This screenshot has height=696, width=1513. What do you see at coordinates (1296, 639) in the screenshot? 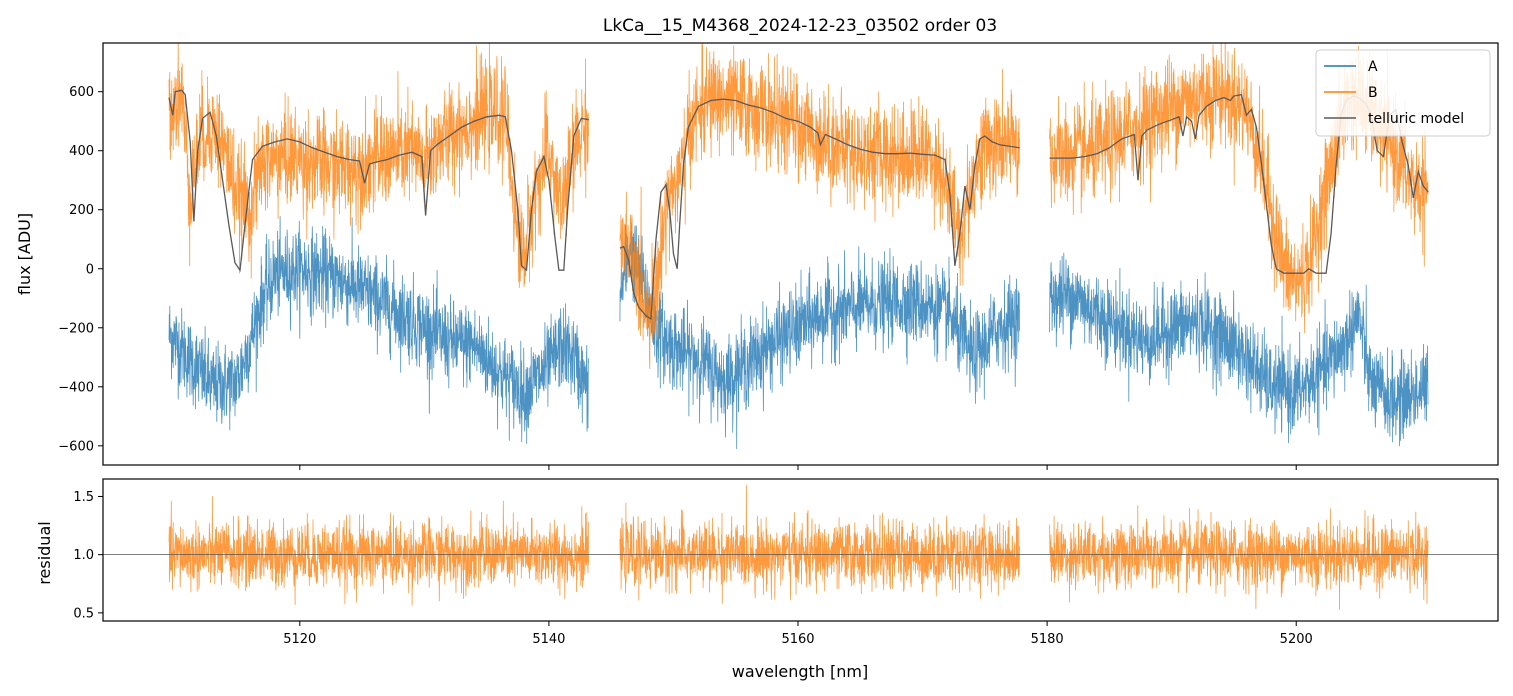
I see `x-tick-label: 5200` at bounding box center [1296, 639].